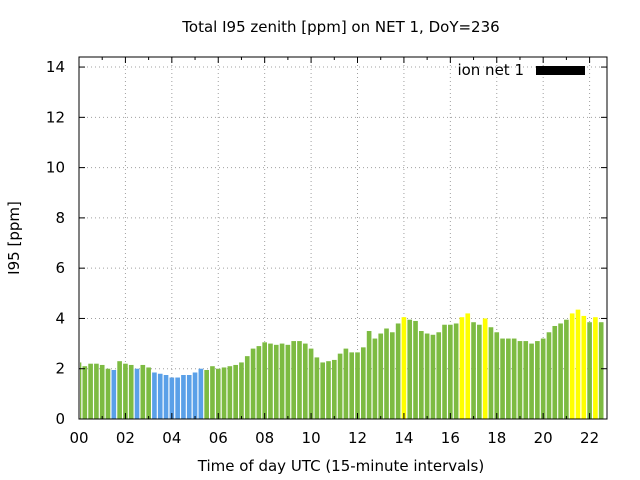 The height and width of the screenshot is (480, 640). Describe the element at coordinates (340, 27) in the screenshot. I see `chart-title: Total I95 zenith [ppm] on NET 1, DoY=236` at that location.